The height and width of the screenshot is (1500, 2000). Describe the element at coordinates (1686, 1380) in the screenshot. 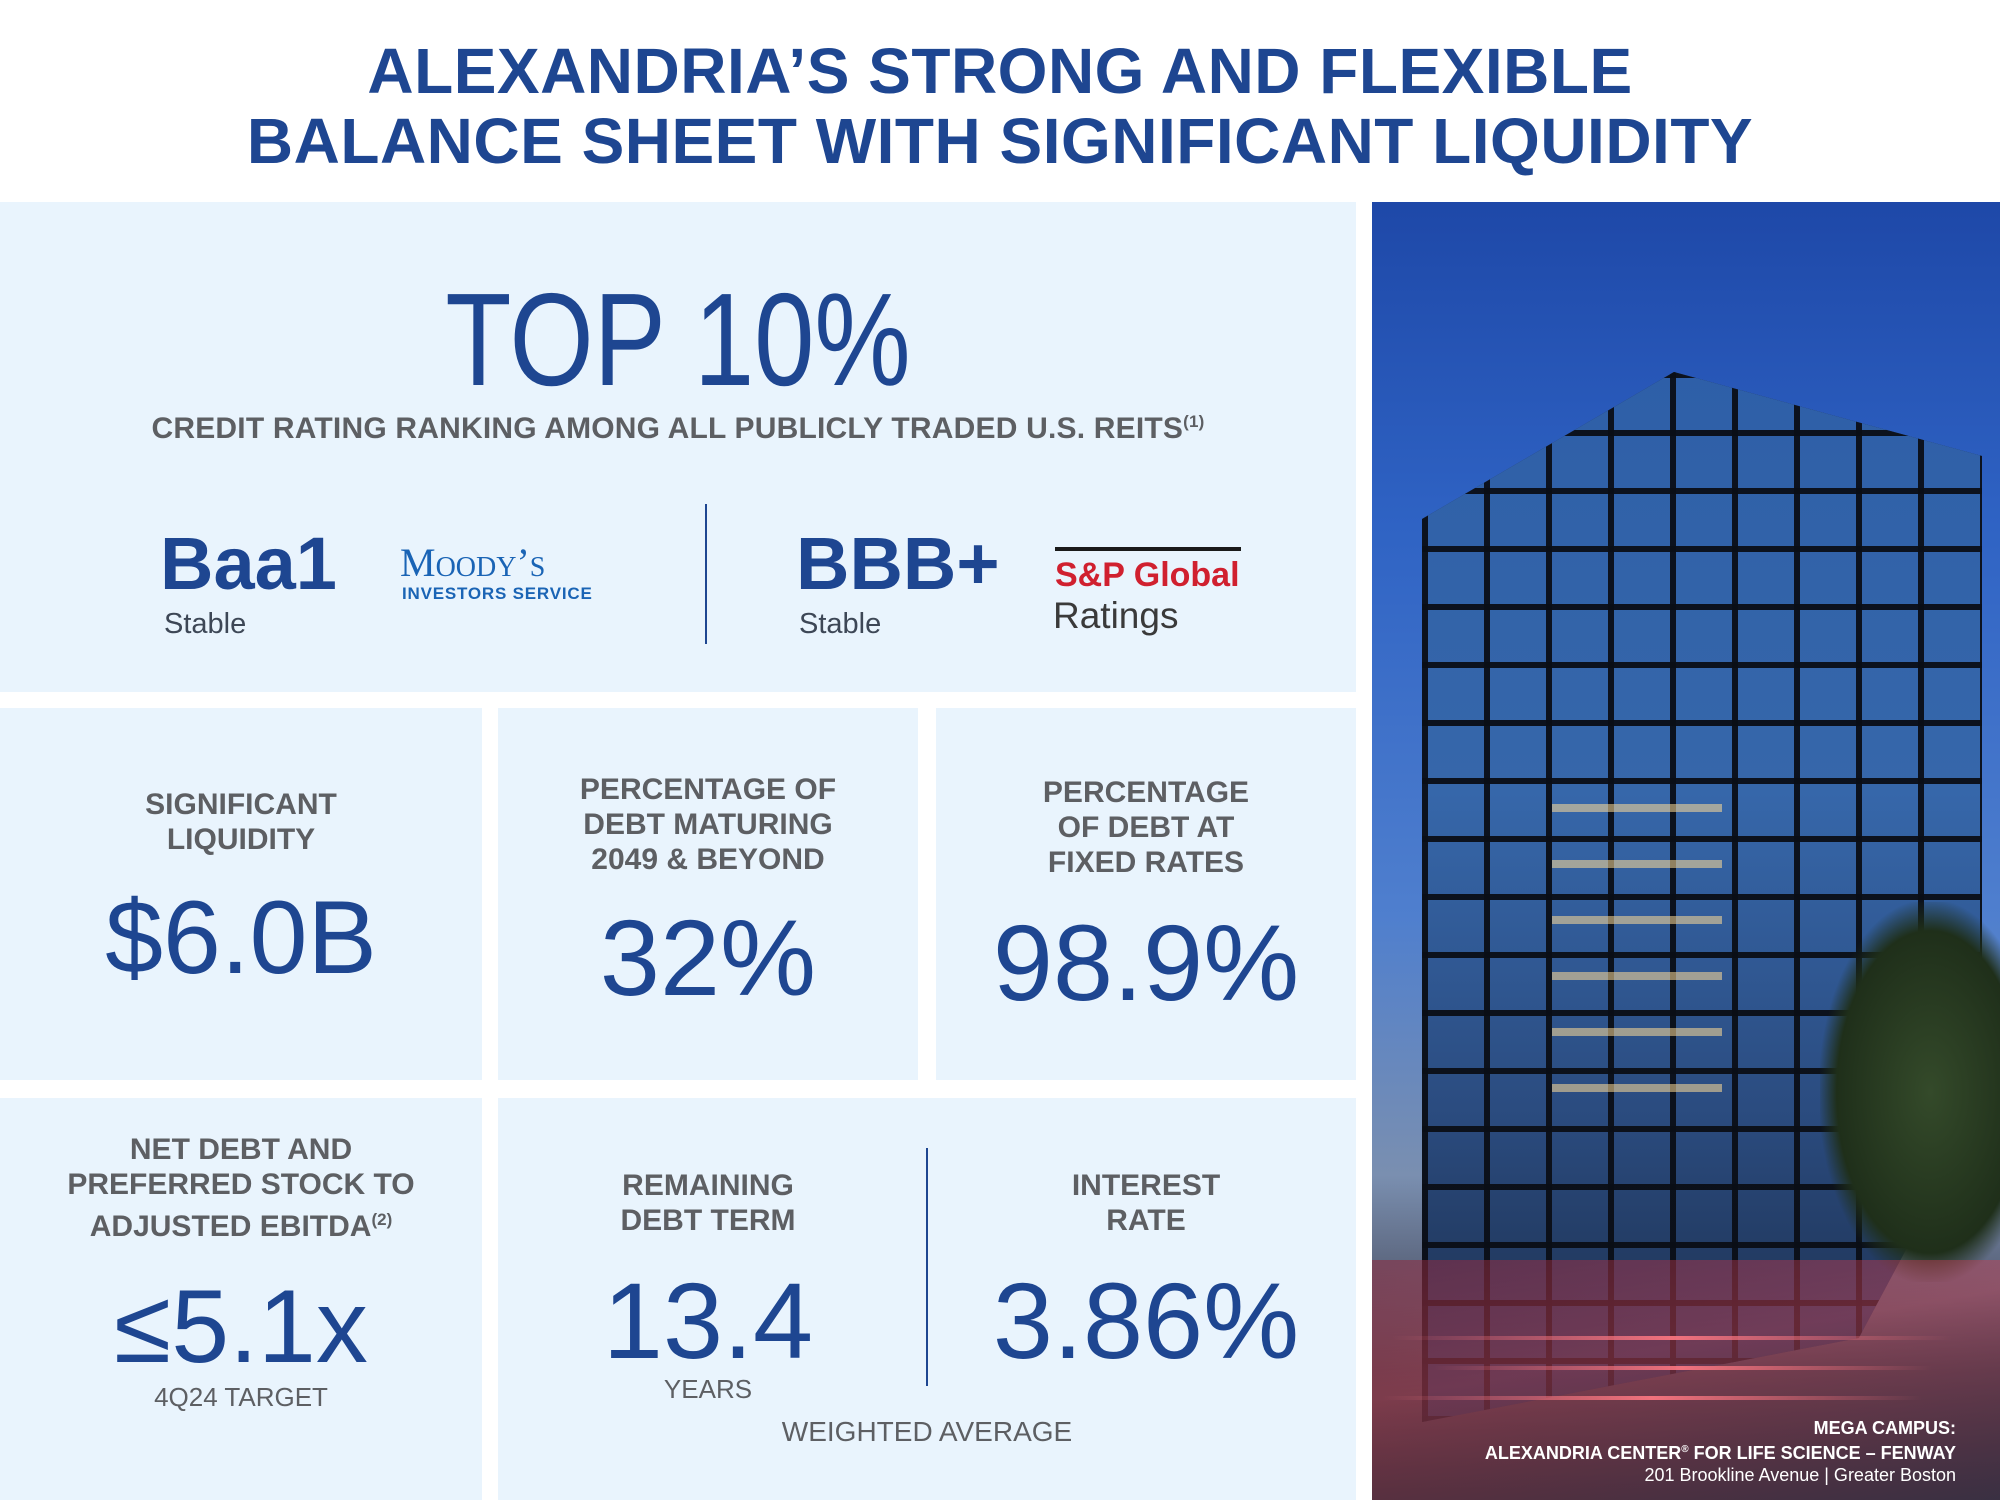

I see `street-illustration` at that location.